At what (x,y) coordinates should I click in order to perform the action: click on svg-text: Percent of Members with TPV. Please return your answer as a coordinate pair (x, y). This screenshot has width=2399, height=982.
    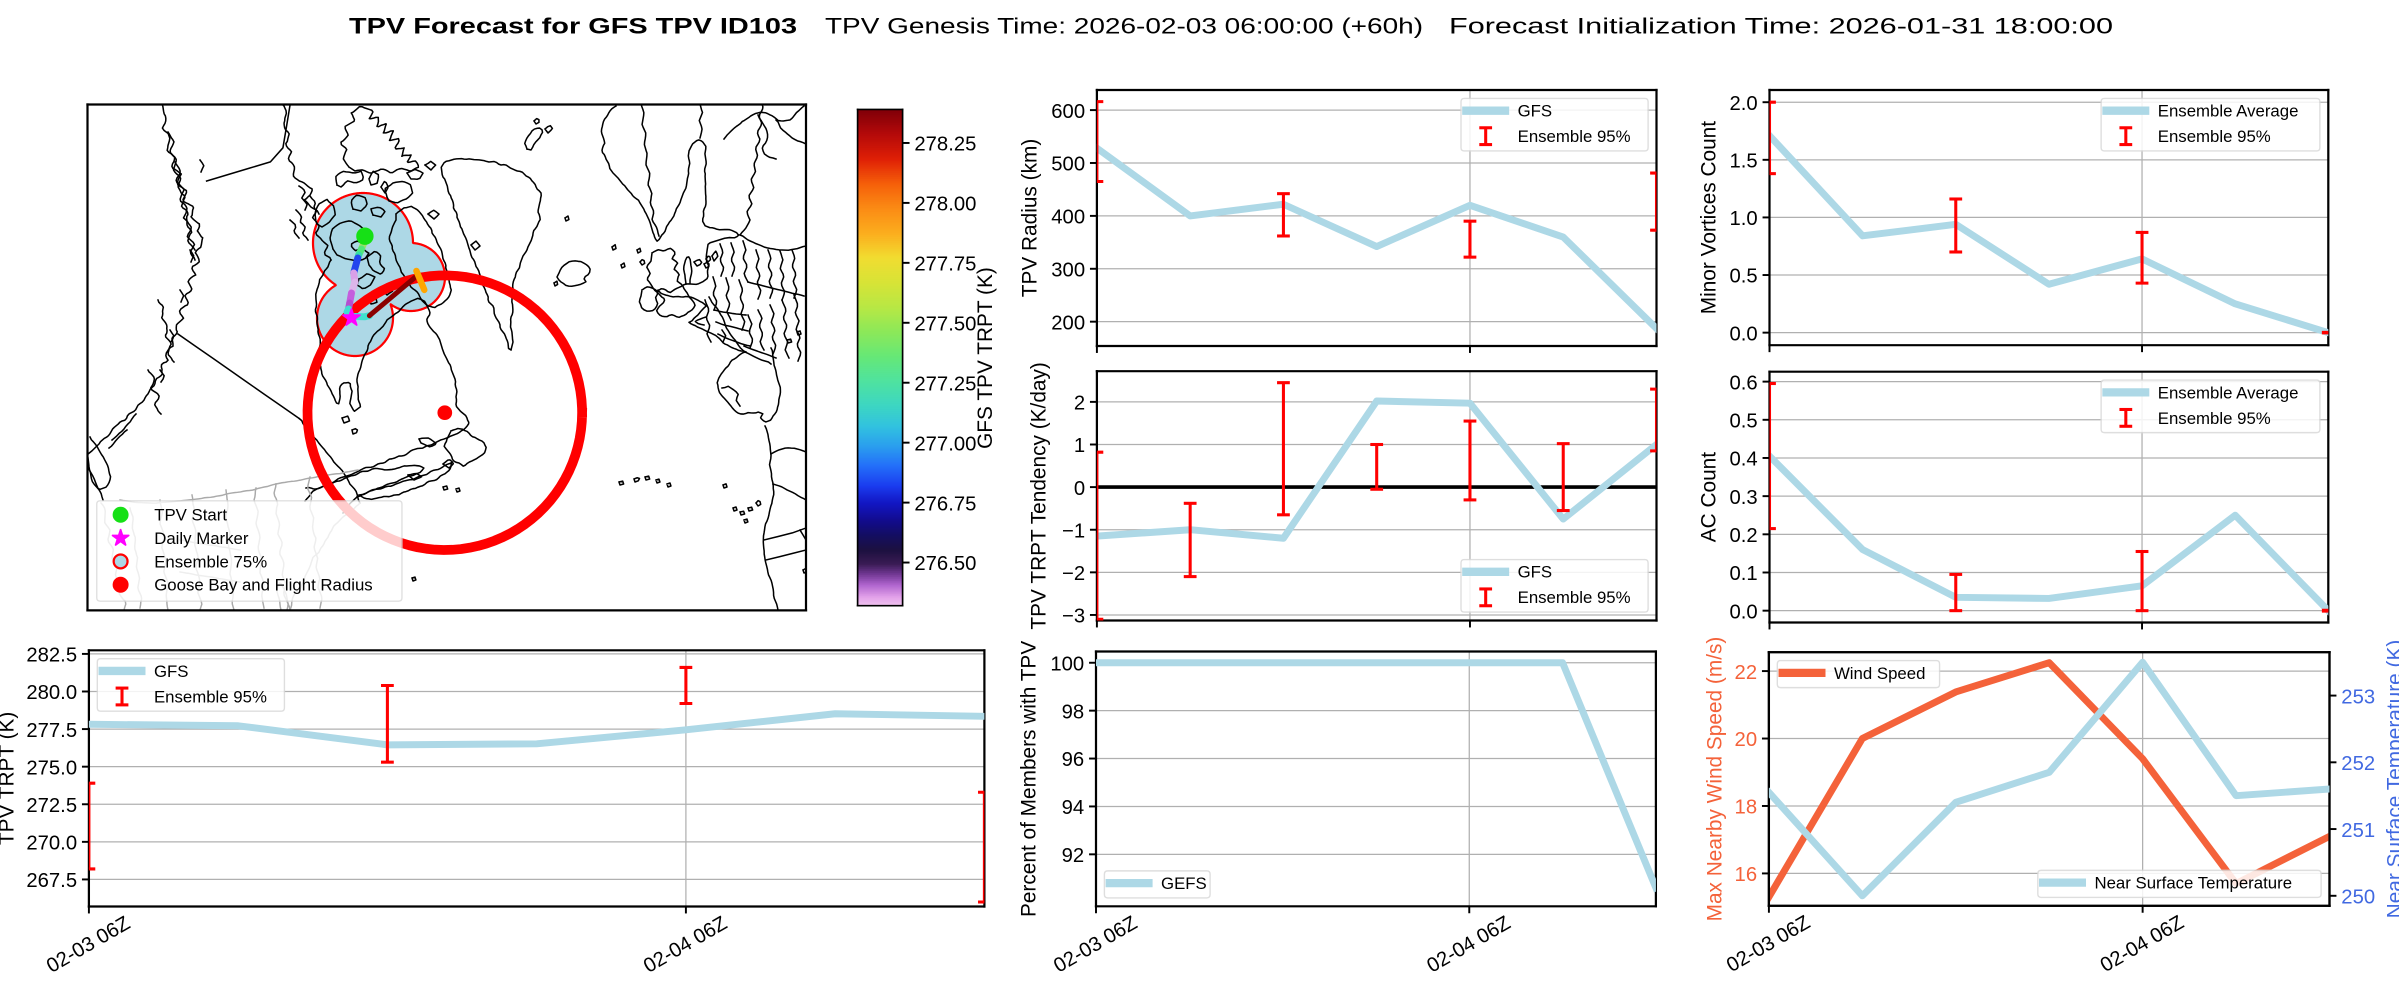
    Looking at the image, I should click on (1029, 779).